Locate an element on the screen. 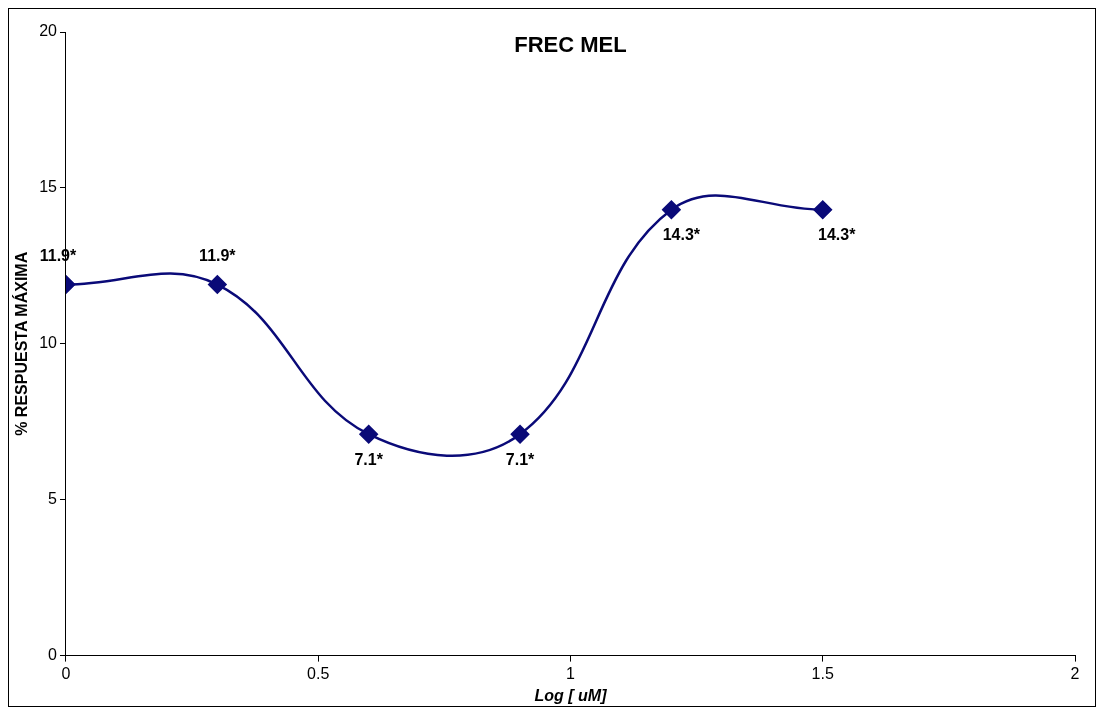 Image resolution: width=1104 pixels, height=715 pixels. y-tick-label: 20 is located at coordinates (48, 31).